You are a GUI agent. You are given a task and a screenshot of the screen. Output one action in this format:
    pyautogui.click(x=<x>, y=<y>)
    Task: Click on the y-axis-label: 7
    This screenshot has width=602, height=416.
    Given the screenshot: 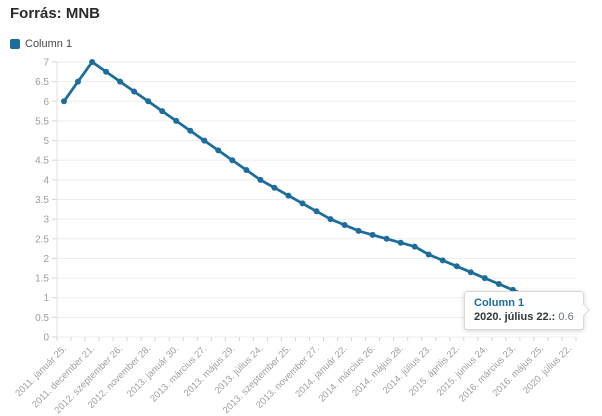 What is the action you would take?
    pyautogui.click(x=46, y=63)
    